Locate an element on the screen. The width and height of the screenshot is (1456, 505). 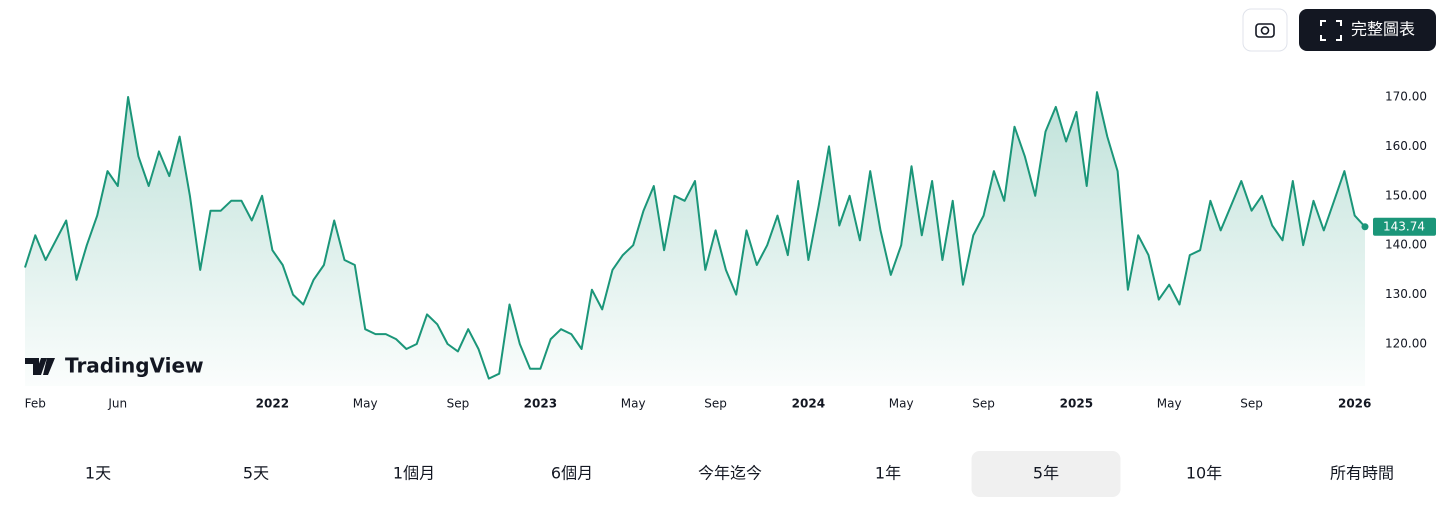
camera-button is located at coordinates (1265, 30).